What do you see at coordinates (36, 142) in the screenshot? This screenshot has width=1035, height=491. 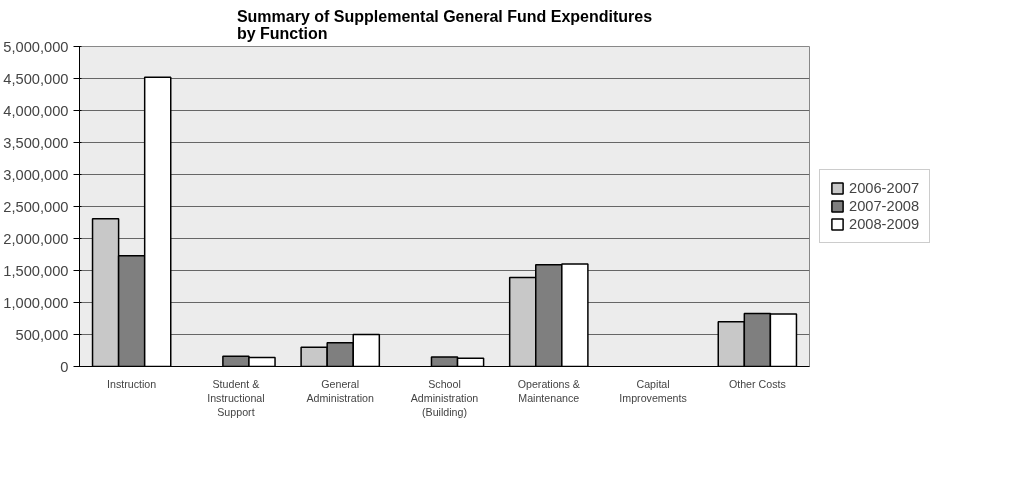 I see `y-tick-label: 3,500,000` at bounding box center [36, 142].